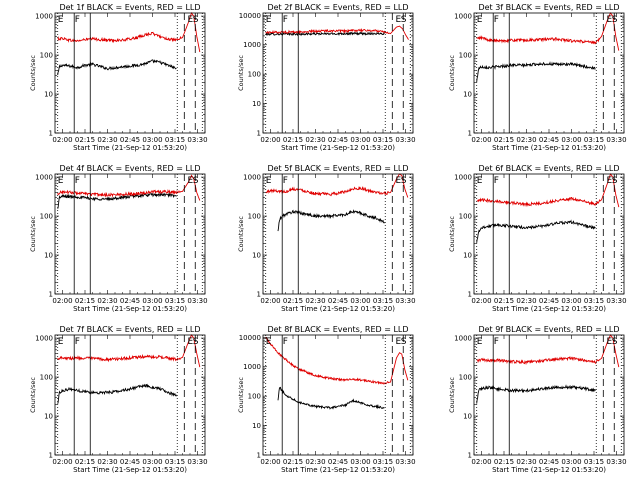 The height and width of the screenshot is (480, 640). I want to click on panel-title: Det 2f BLACK = Events, RED = LLD, so click(337, 7).